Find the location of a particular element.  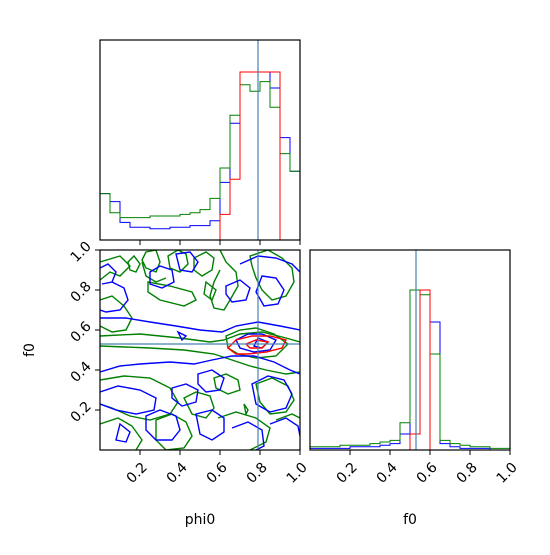

f0-marginal-xtick-label-1: 0.4 is located at coordinates (387, 473).